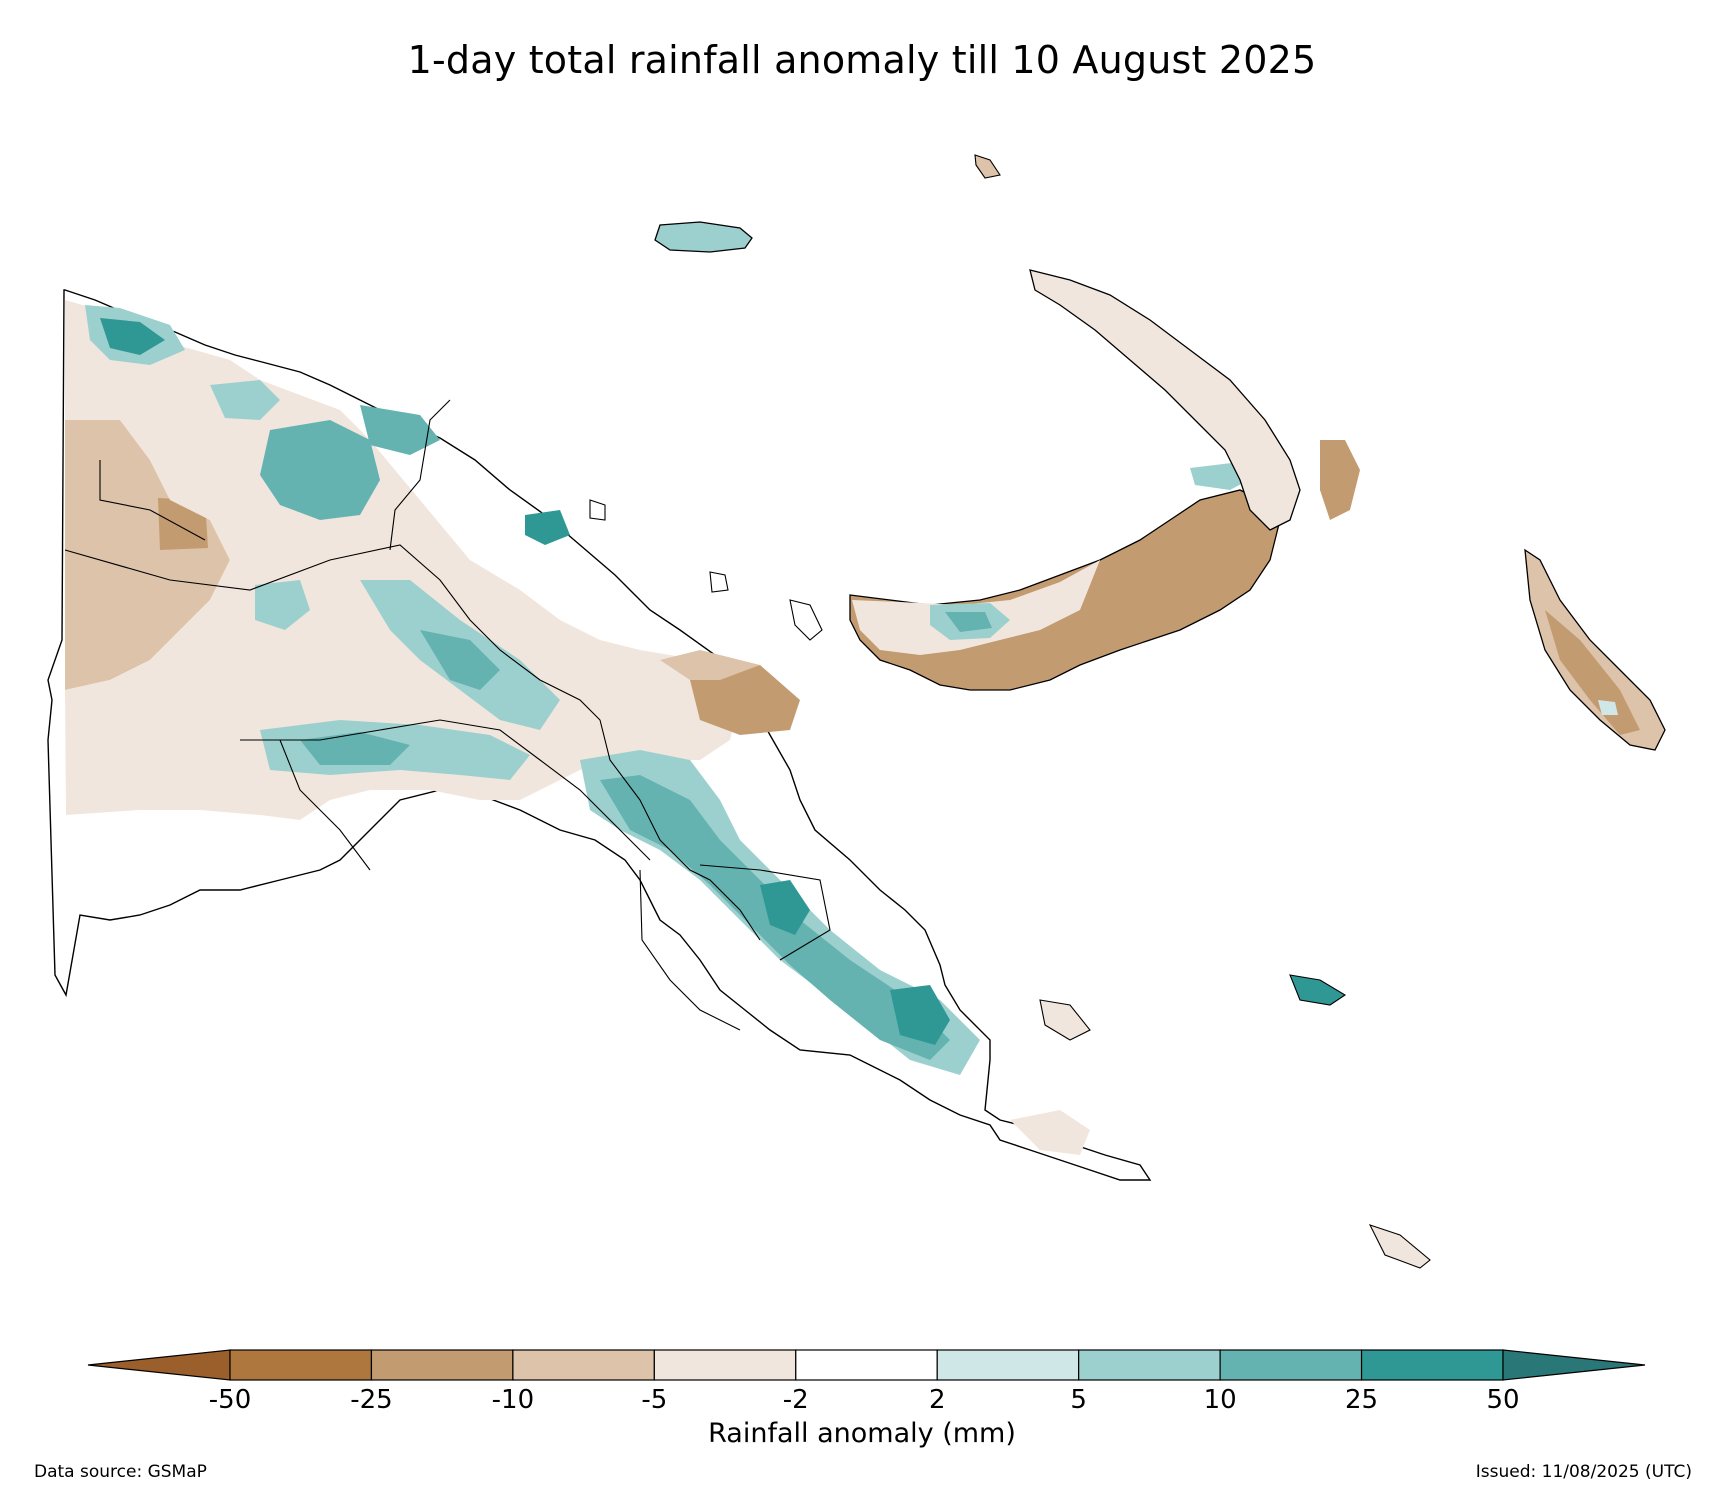 The width and height of the screenshot is (1724, 1494). What do you see at coordinates (1065, 1020) in the screenshot?
I see `island-milne-bay` at bounding box center [1065, 1020].